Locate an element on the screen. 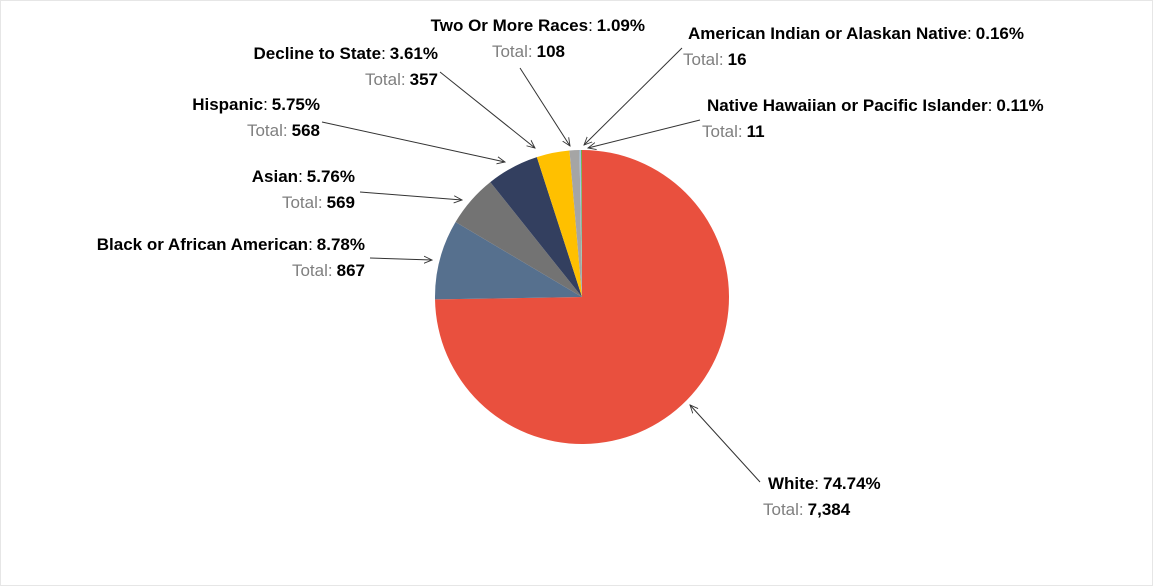 Image resolution: width=1153 pixels, height=586 pixels. category-name: Two Or More Races is located at coordinates (509, 25).